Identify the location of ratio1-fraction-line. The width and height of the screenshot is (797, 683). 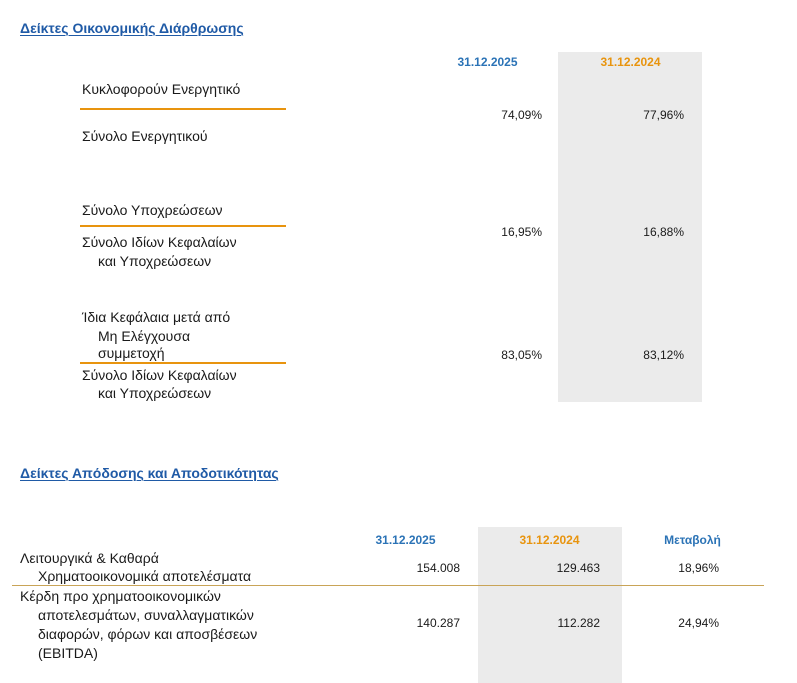
(183, 109).